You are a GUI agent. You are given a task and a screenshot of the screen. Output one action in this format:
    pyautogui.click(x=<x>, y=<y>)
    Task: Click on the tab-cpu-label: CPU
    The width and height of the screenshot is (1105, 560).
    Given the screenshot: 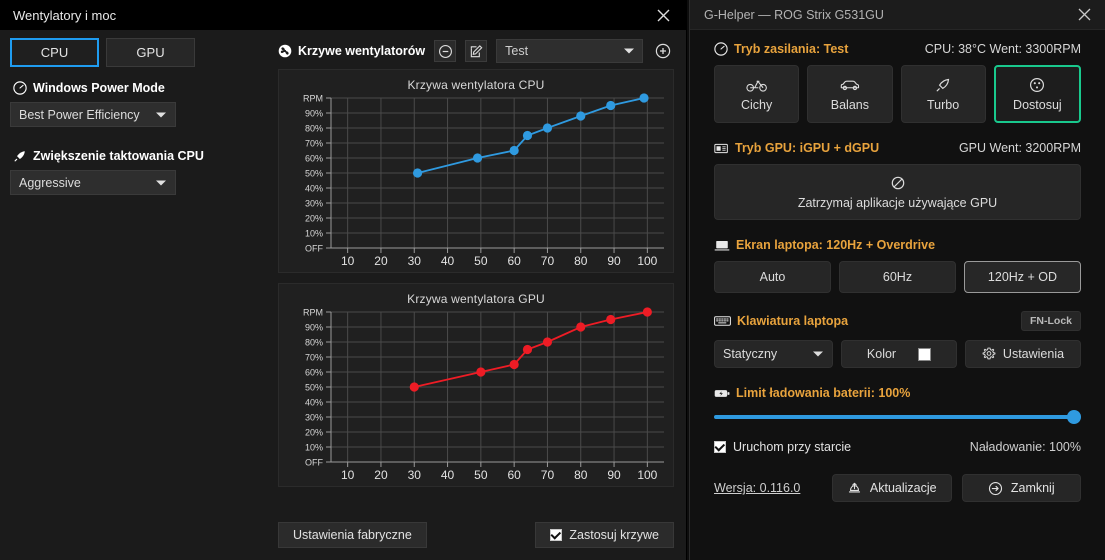 What is the action you would take?
    pyautogui.click(x=54, y=52)
    